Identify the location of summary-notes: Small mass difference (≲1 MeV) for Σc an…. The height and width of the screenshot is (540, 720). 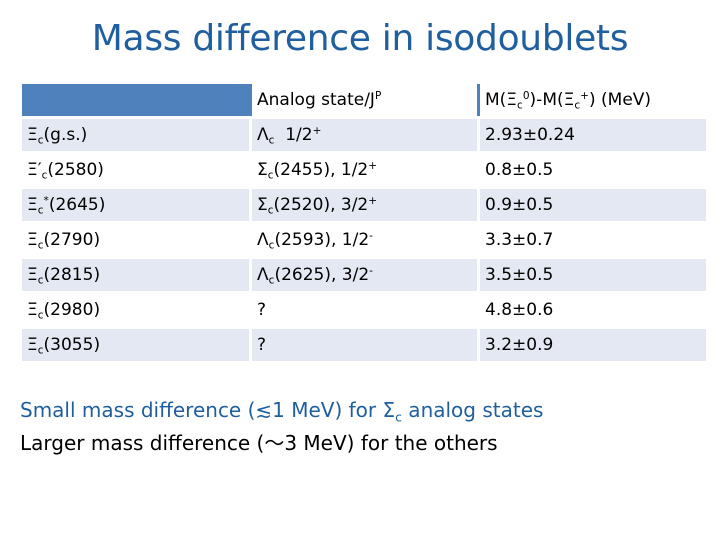
(281, 427).